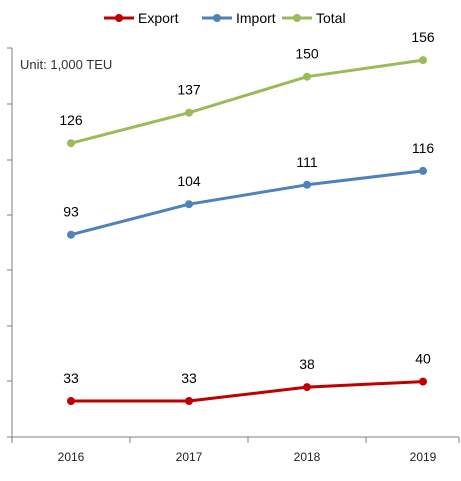  Describe the element at coordinates (307, 364) in the screenshot. I see `data-label-export: 38` at that location.